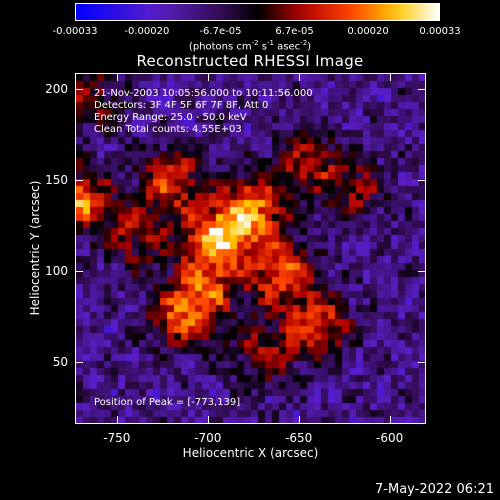  Describe the element at coordinates (167, 402) in the screenshot. I see `annotation-peak-position: Position of Peak = [-773,139]` at that location.